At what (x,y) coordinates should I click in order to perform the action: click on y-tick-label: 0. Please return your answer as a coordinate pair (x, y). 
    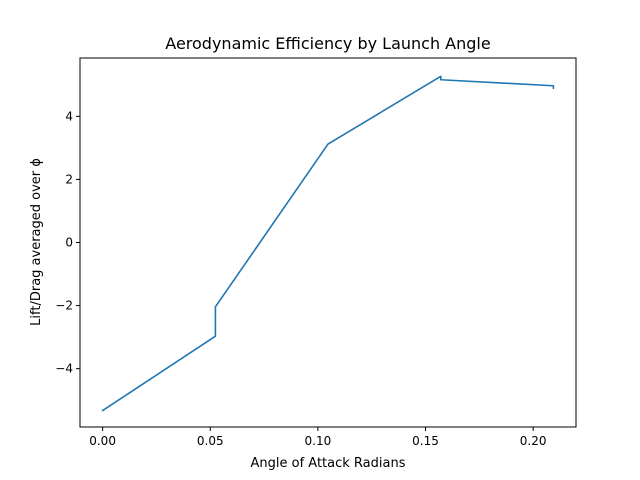
    Looking at the image, I should click on (69, 243).